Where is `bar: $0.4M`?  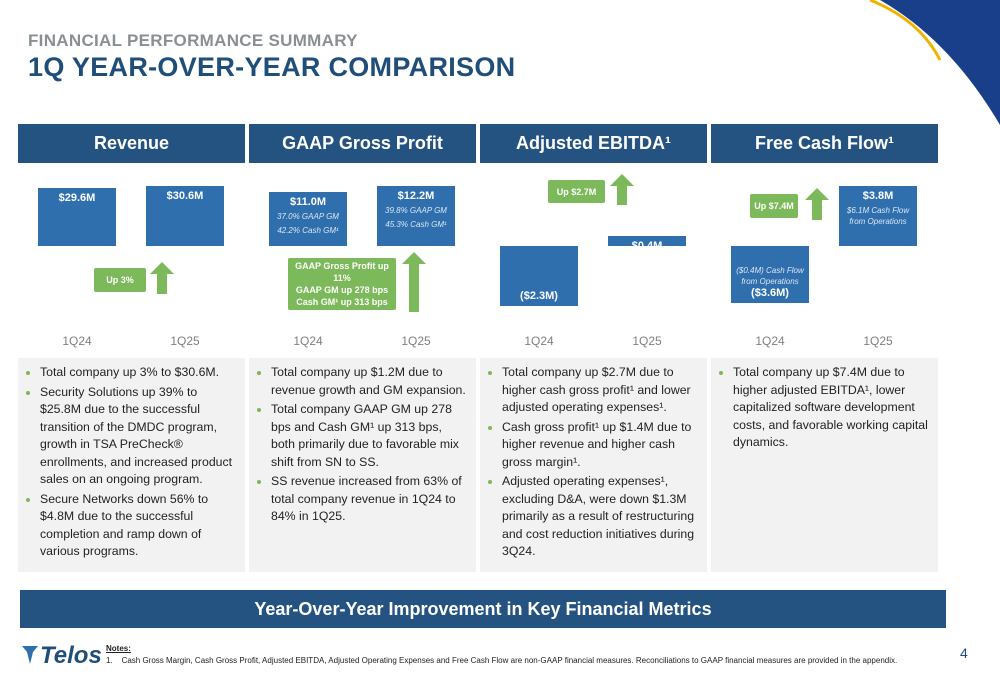
bar: $0.4M is located at coordinates (647, 243).